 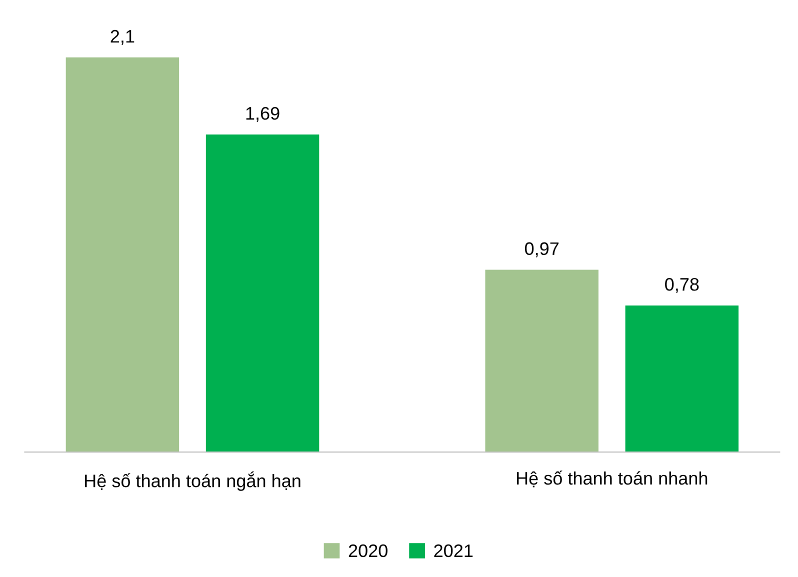 What do you see at coordinates (682, 285) in the screenshot?
I see `data-label: 0,78` at bounding box center [682, 285].